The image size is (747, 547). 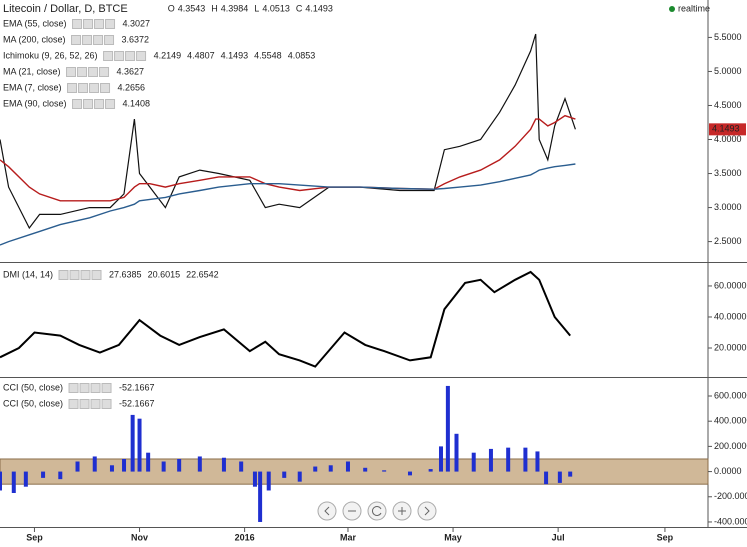 What do you see at coordinates (354, 471) in the screenshot?
I see `cci-band` at bounding box center [354, 471].